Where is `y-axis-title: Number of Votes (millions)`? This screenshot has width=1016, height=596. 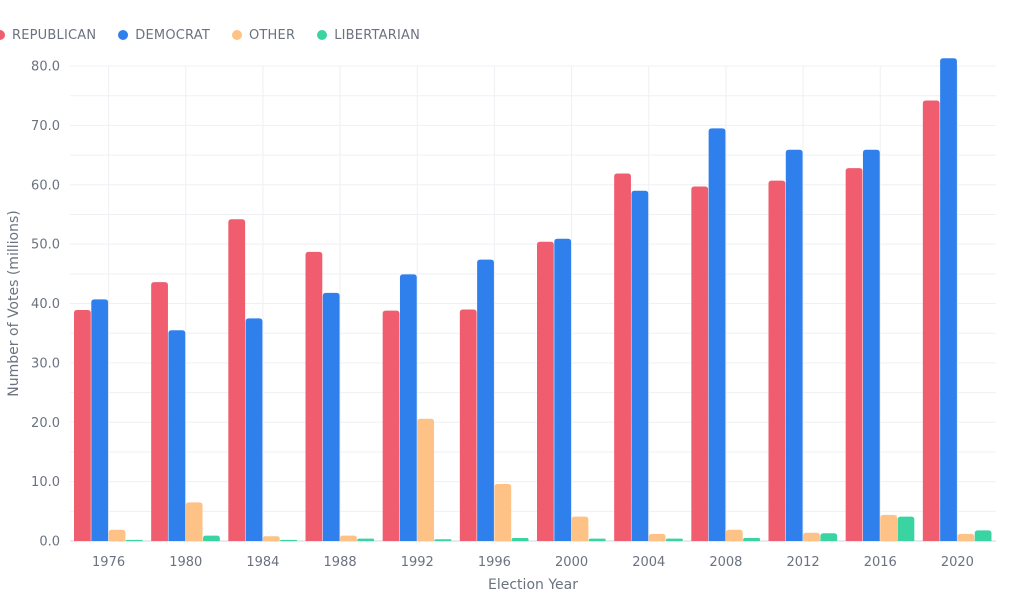
y-axis-title: Number of Votes (millions) is located at coordinates (14, 303).